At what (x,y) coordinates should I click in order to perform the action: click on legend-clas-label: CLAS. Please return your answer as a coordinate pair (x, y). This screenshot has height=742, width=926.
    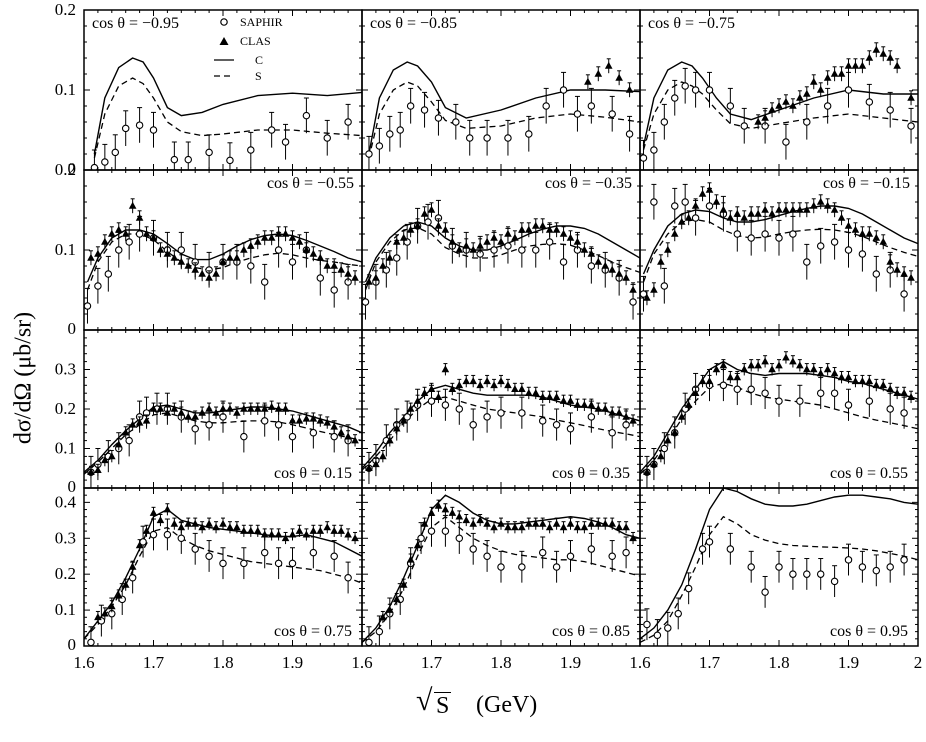
    Looking at the image, I should click on (255, 41).